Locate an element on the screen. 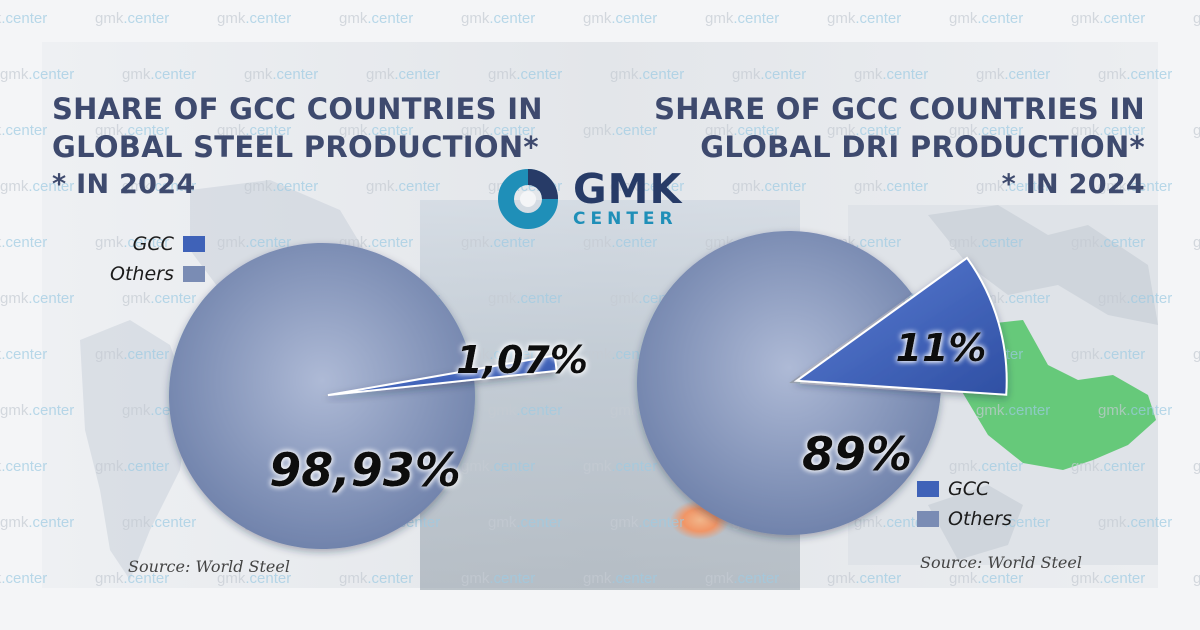 This screenshot has height=630, width=1200. pie-label-gcc: 11% is located at coordinates (941, 348).